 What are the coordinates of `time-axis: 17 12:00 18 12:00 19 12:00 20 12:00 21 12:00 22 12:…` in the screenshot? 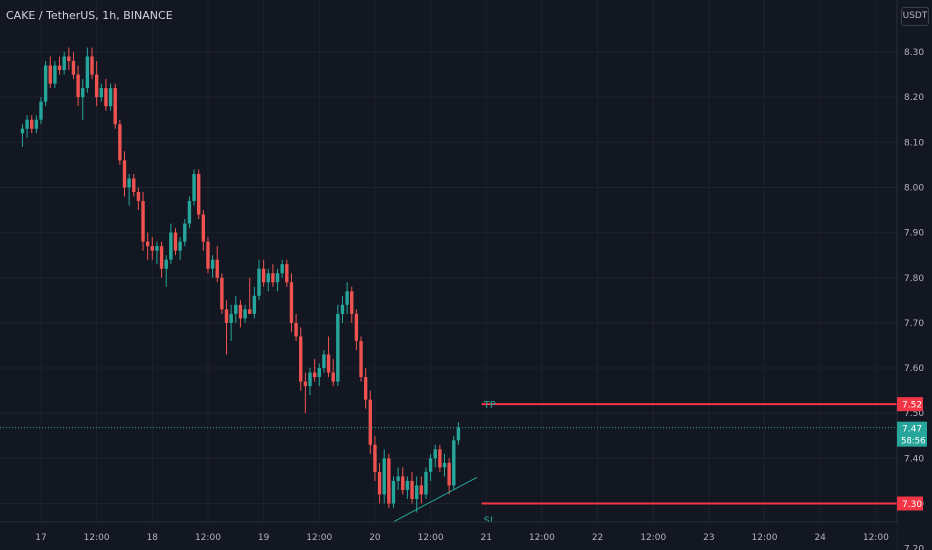 It's located at (448, 535).